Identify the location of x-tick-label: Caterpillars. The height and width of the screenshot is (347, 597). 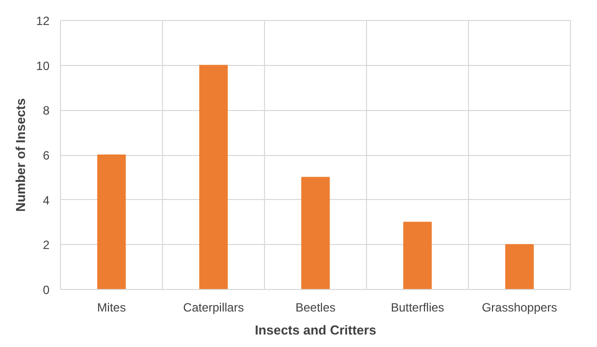
(213, 307).